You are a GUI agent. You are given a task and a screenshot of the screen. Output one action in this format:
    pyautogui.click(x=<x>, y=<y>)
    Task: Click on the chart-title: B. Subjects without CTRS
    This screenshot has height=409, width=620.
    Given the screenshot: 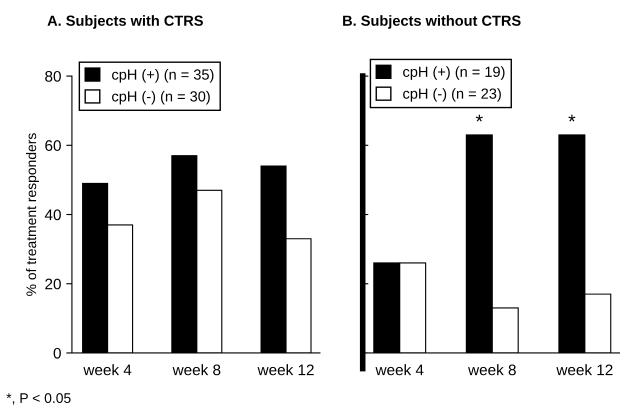 What is the action you would take?
    pyautogui.click(x=432, y=22)
    